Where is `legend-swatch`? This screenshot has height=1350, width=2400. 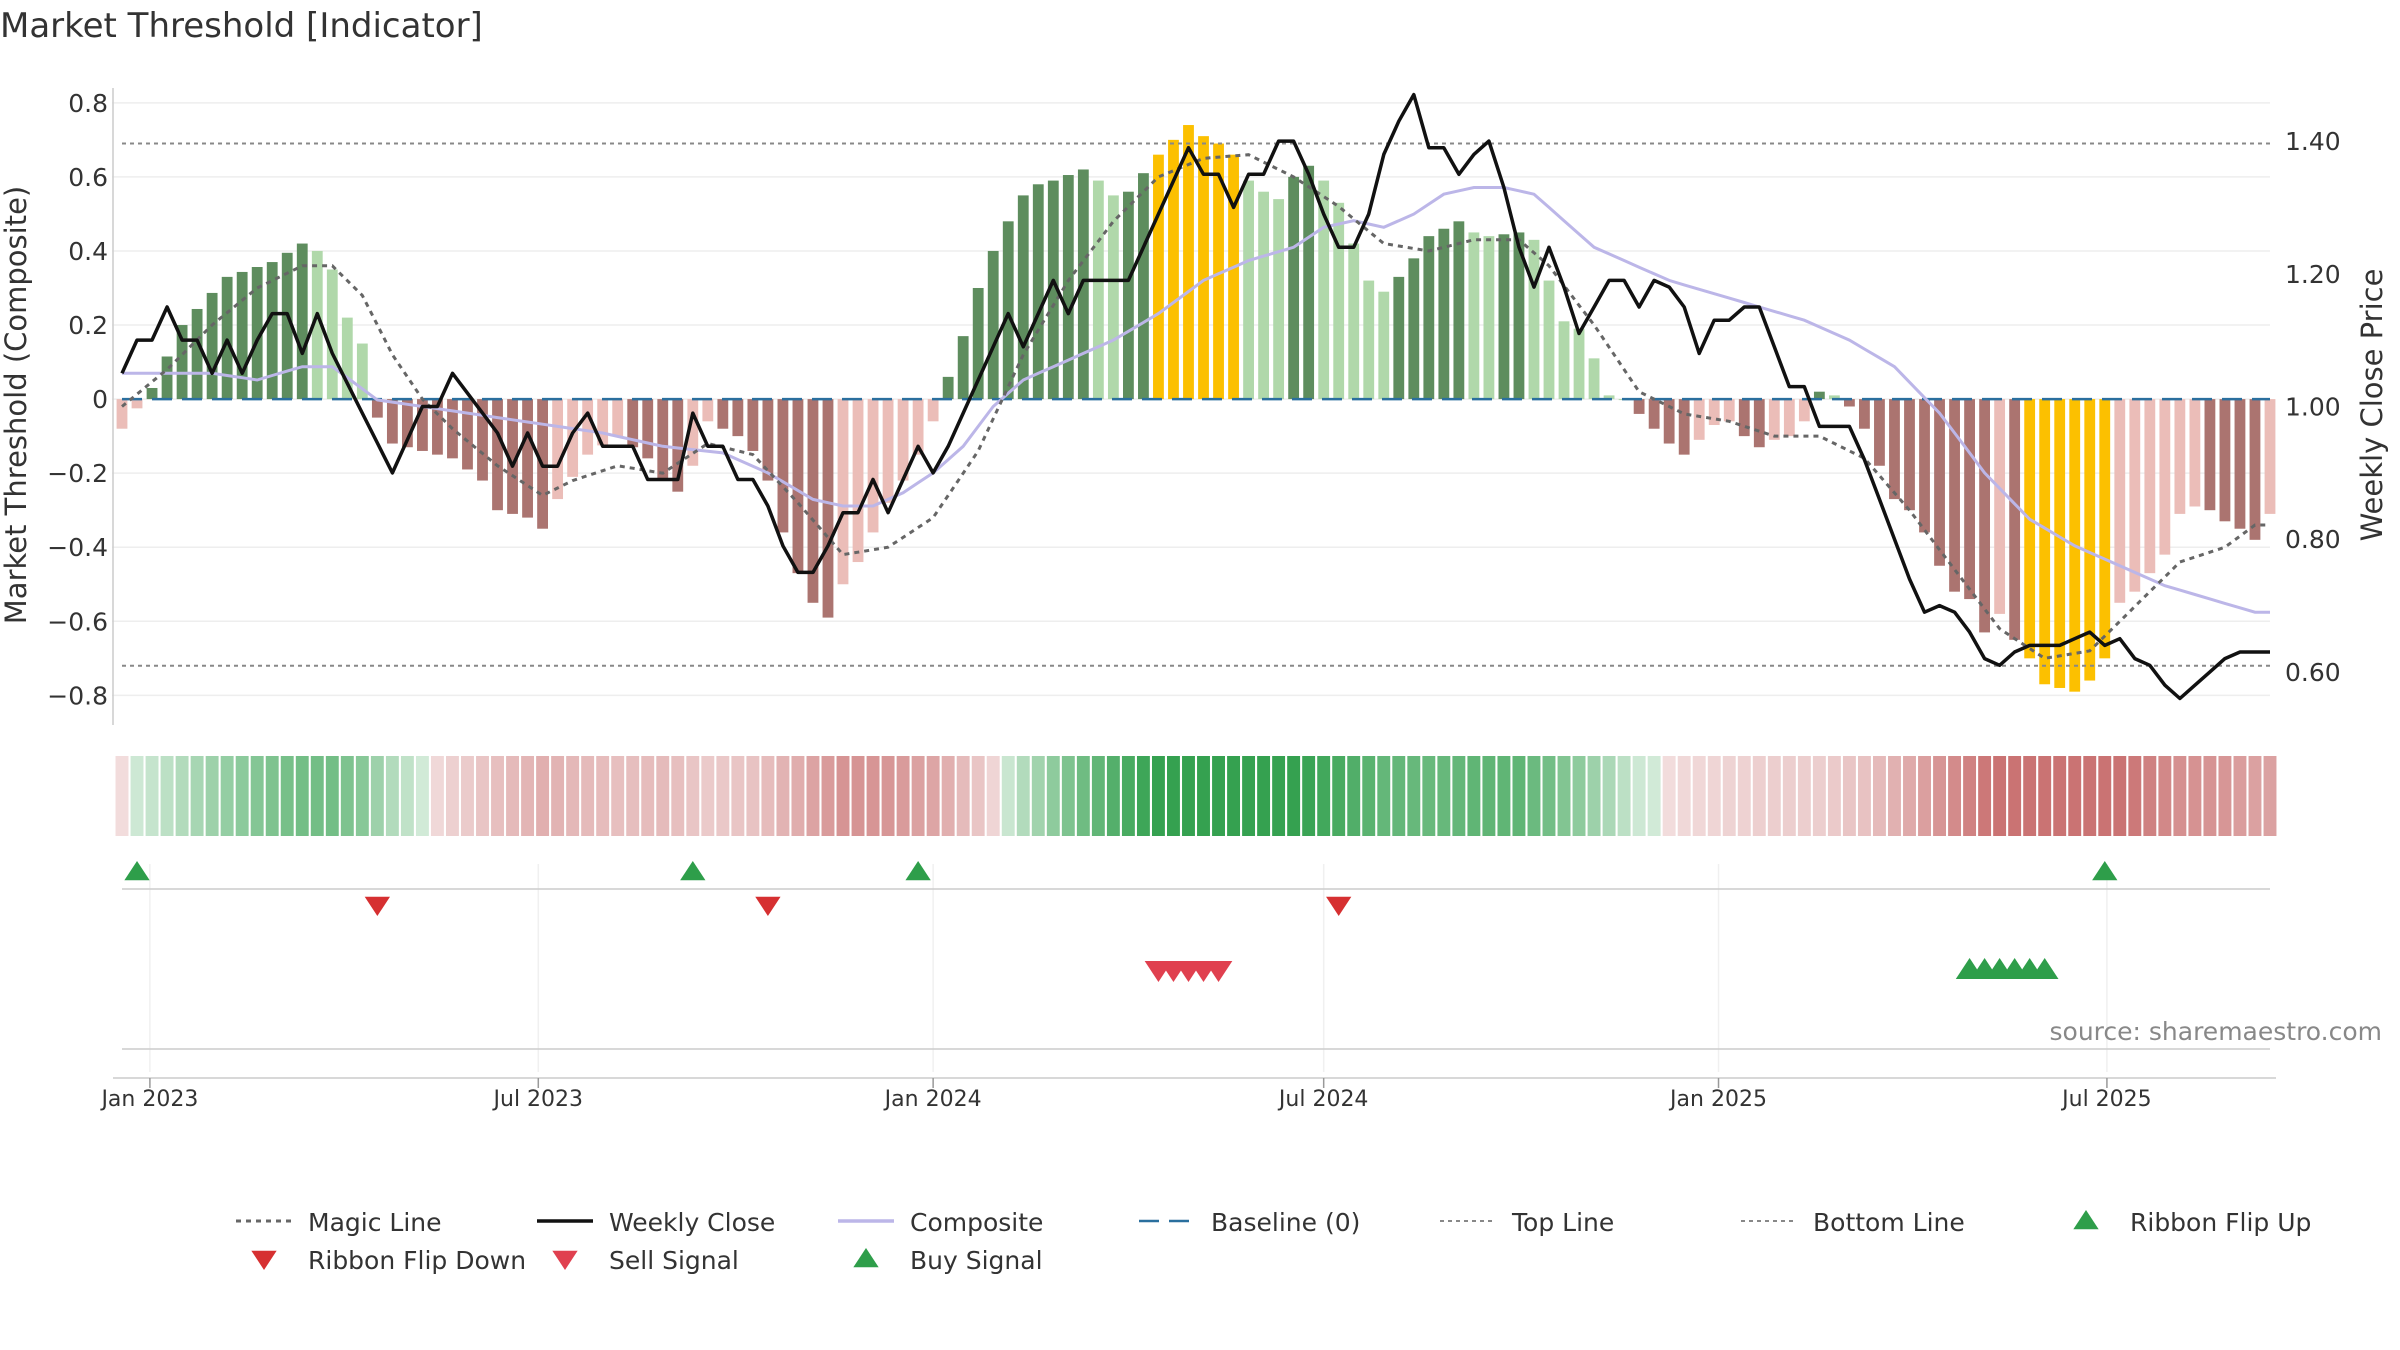 legend-swatch is located at coordinates (866, 1258).